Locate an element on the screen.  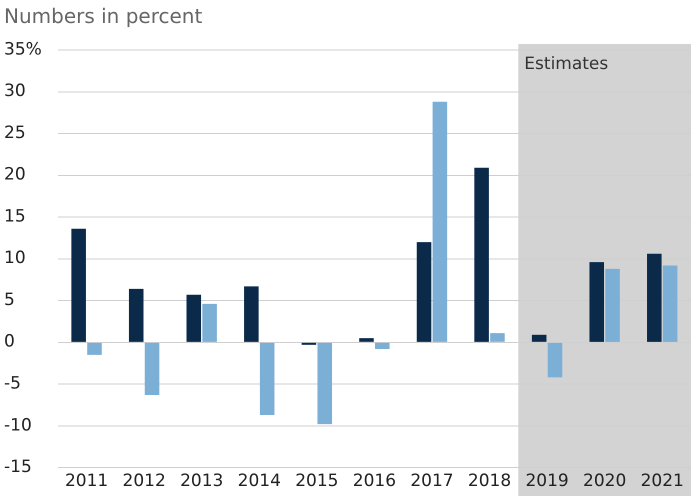
y-tick-label: 35% is located at coordinates (23, 49).